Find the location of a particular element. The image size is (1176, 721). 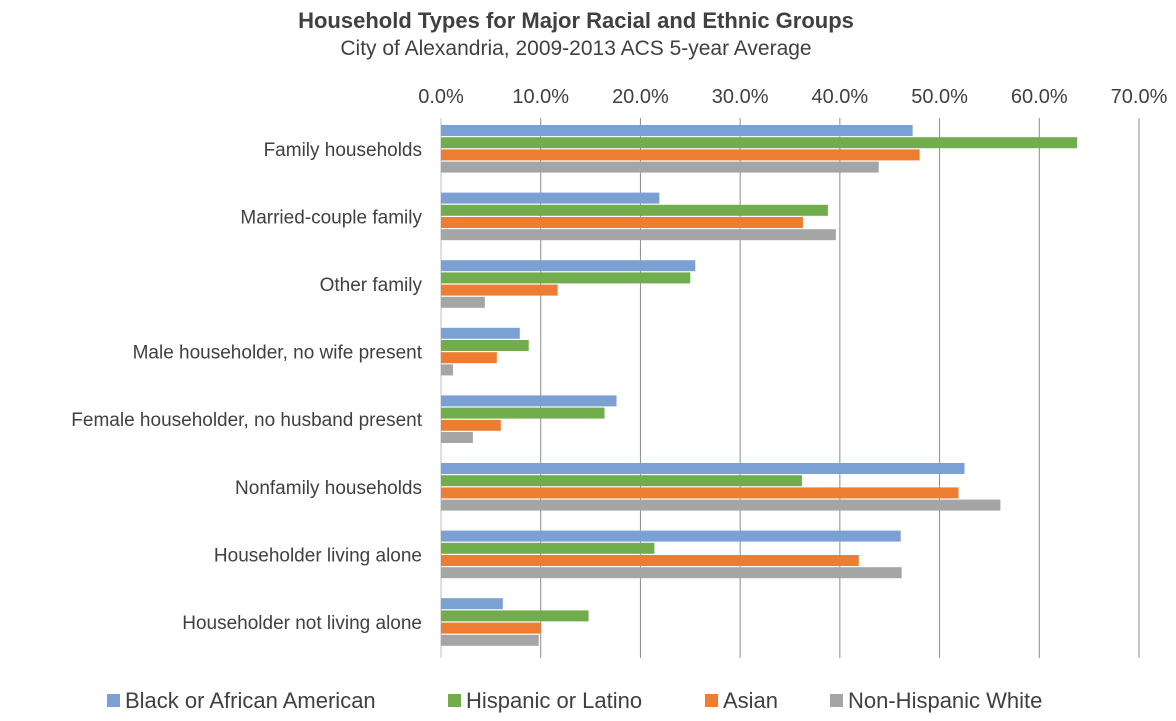

category-label: Householder living alone is located at coordinates (318, 555).